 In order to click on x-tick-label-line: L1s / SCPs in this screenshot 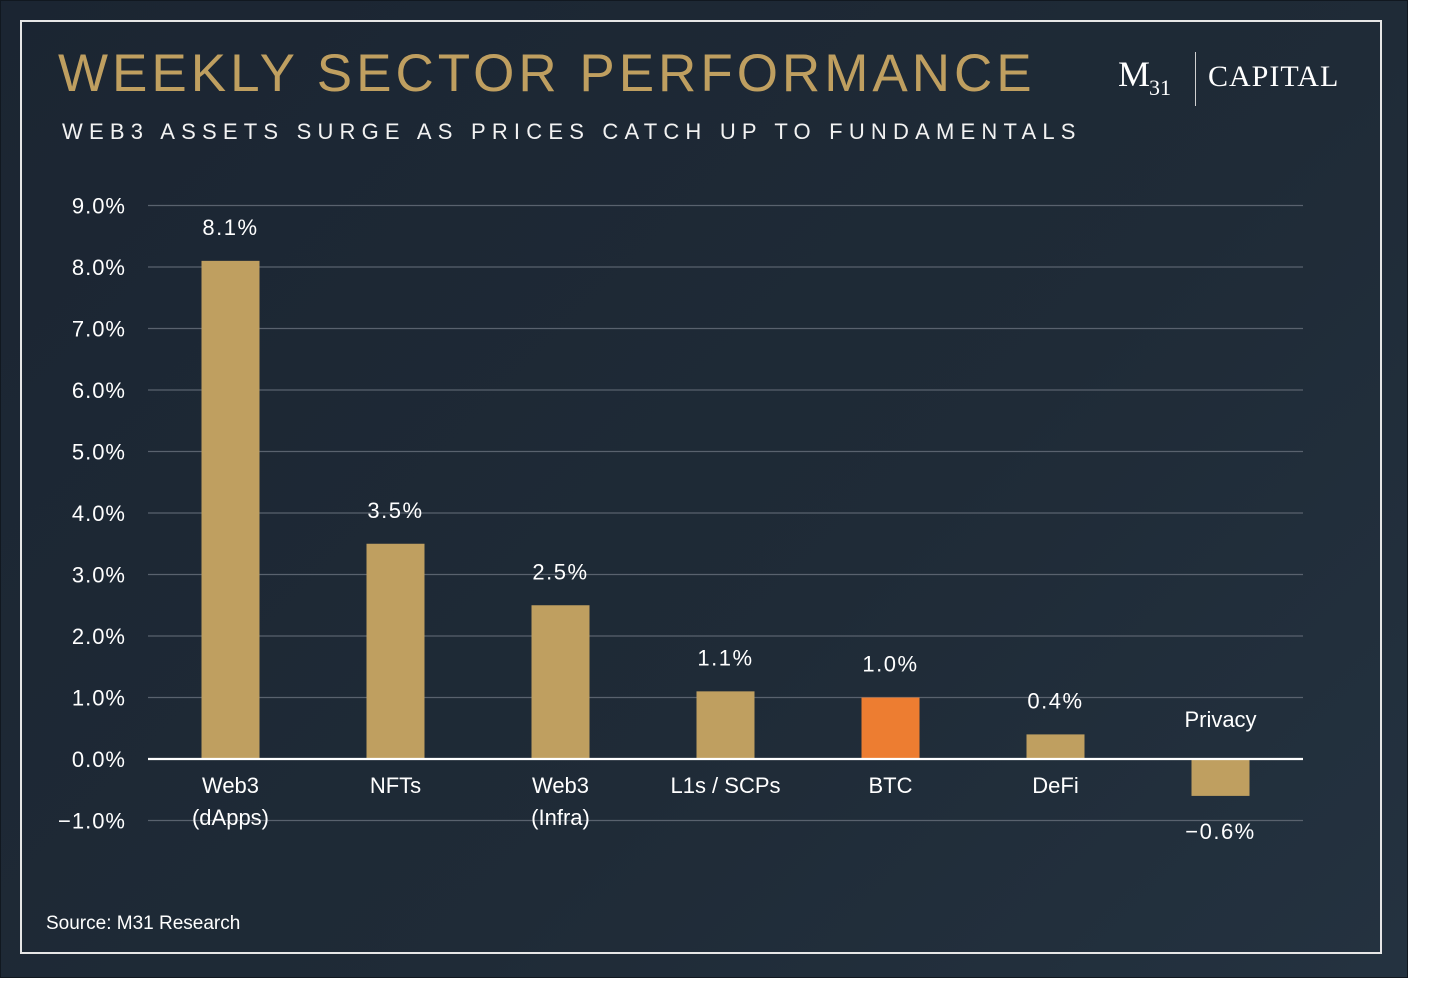, I will do `click(725, 785)`.